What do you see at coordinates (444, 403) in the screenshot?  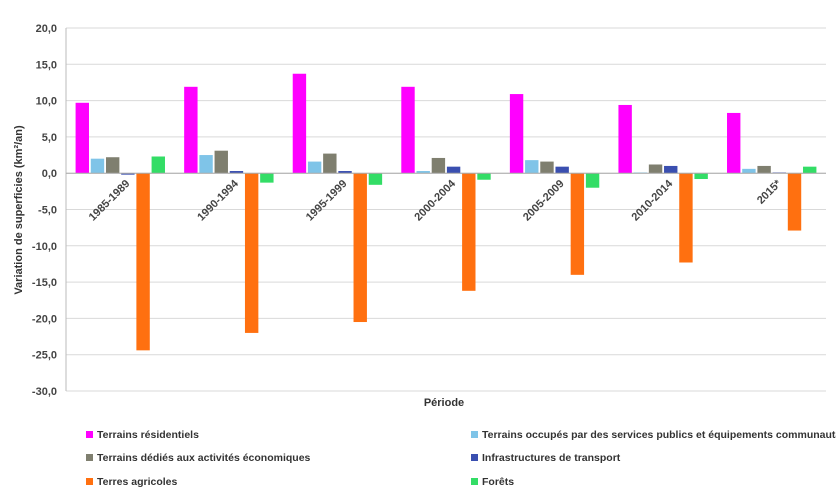 I see `x-axis-title: Période` at bounding box center [444, 403].